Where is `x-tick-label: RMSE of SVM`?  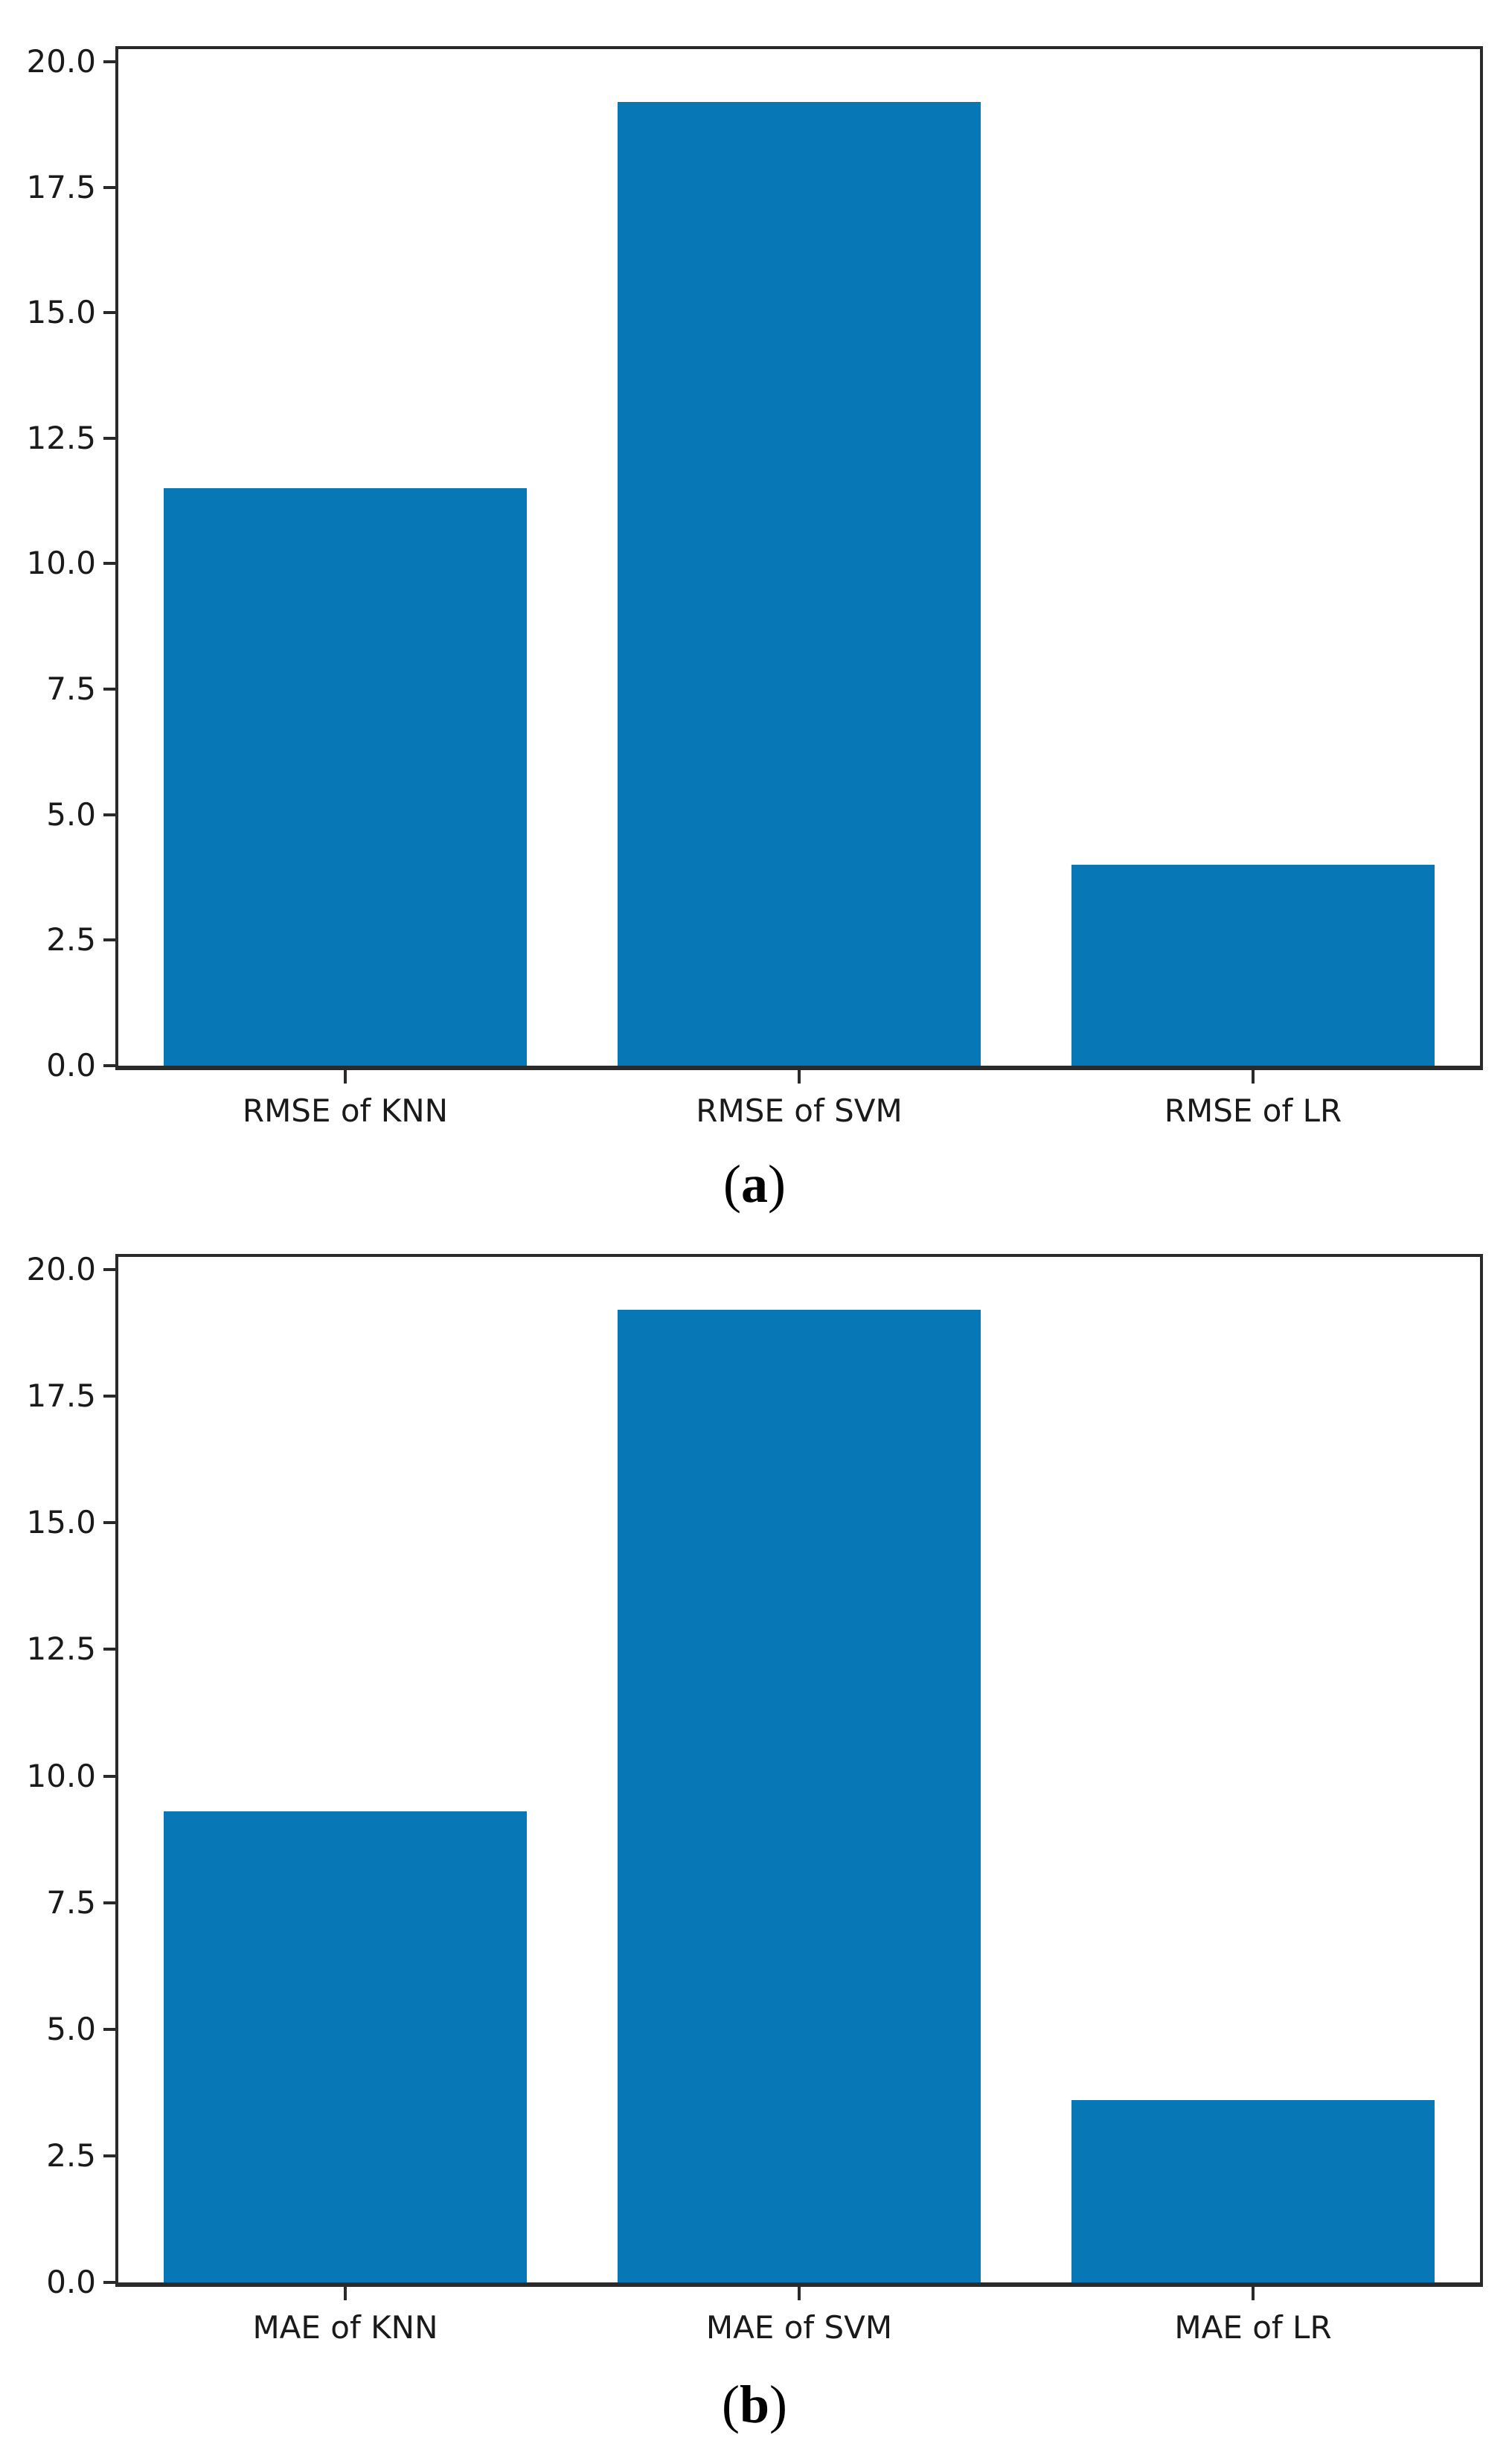
x-tick-label: RMSE of SVM is located at coordinates (799, 1110).